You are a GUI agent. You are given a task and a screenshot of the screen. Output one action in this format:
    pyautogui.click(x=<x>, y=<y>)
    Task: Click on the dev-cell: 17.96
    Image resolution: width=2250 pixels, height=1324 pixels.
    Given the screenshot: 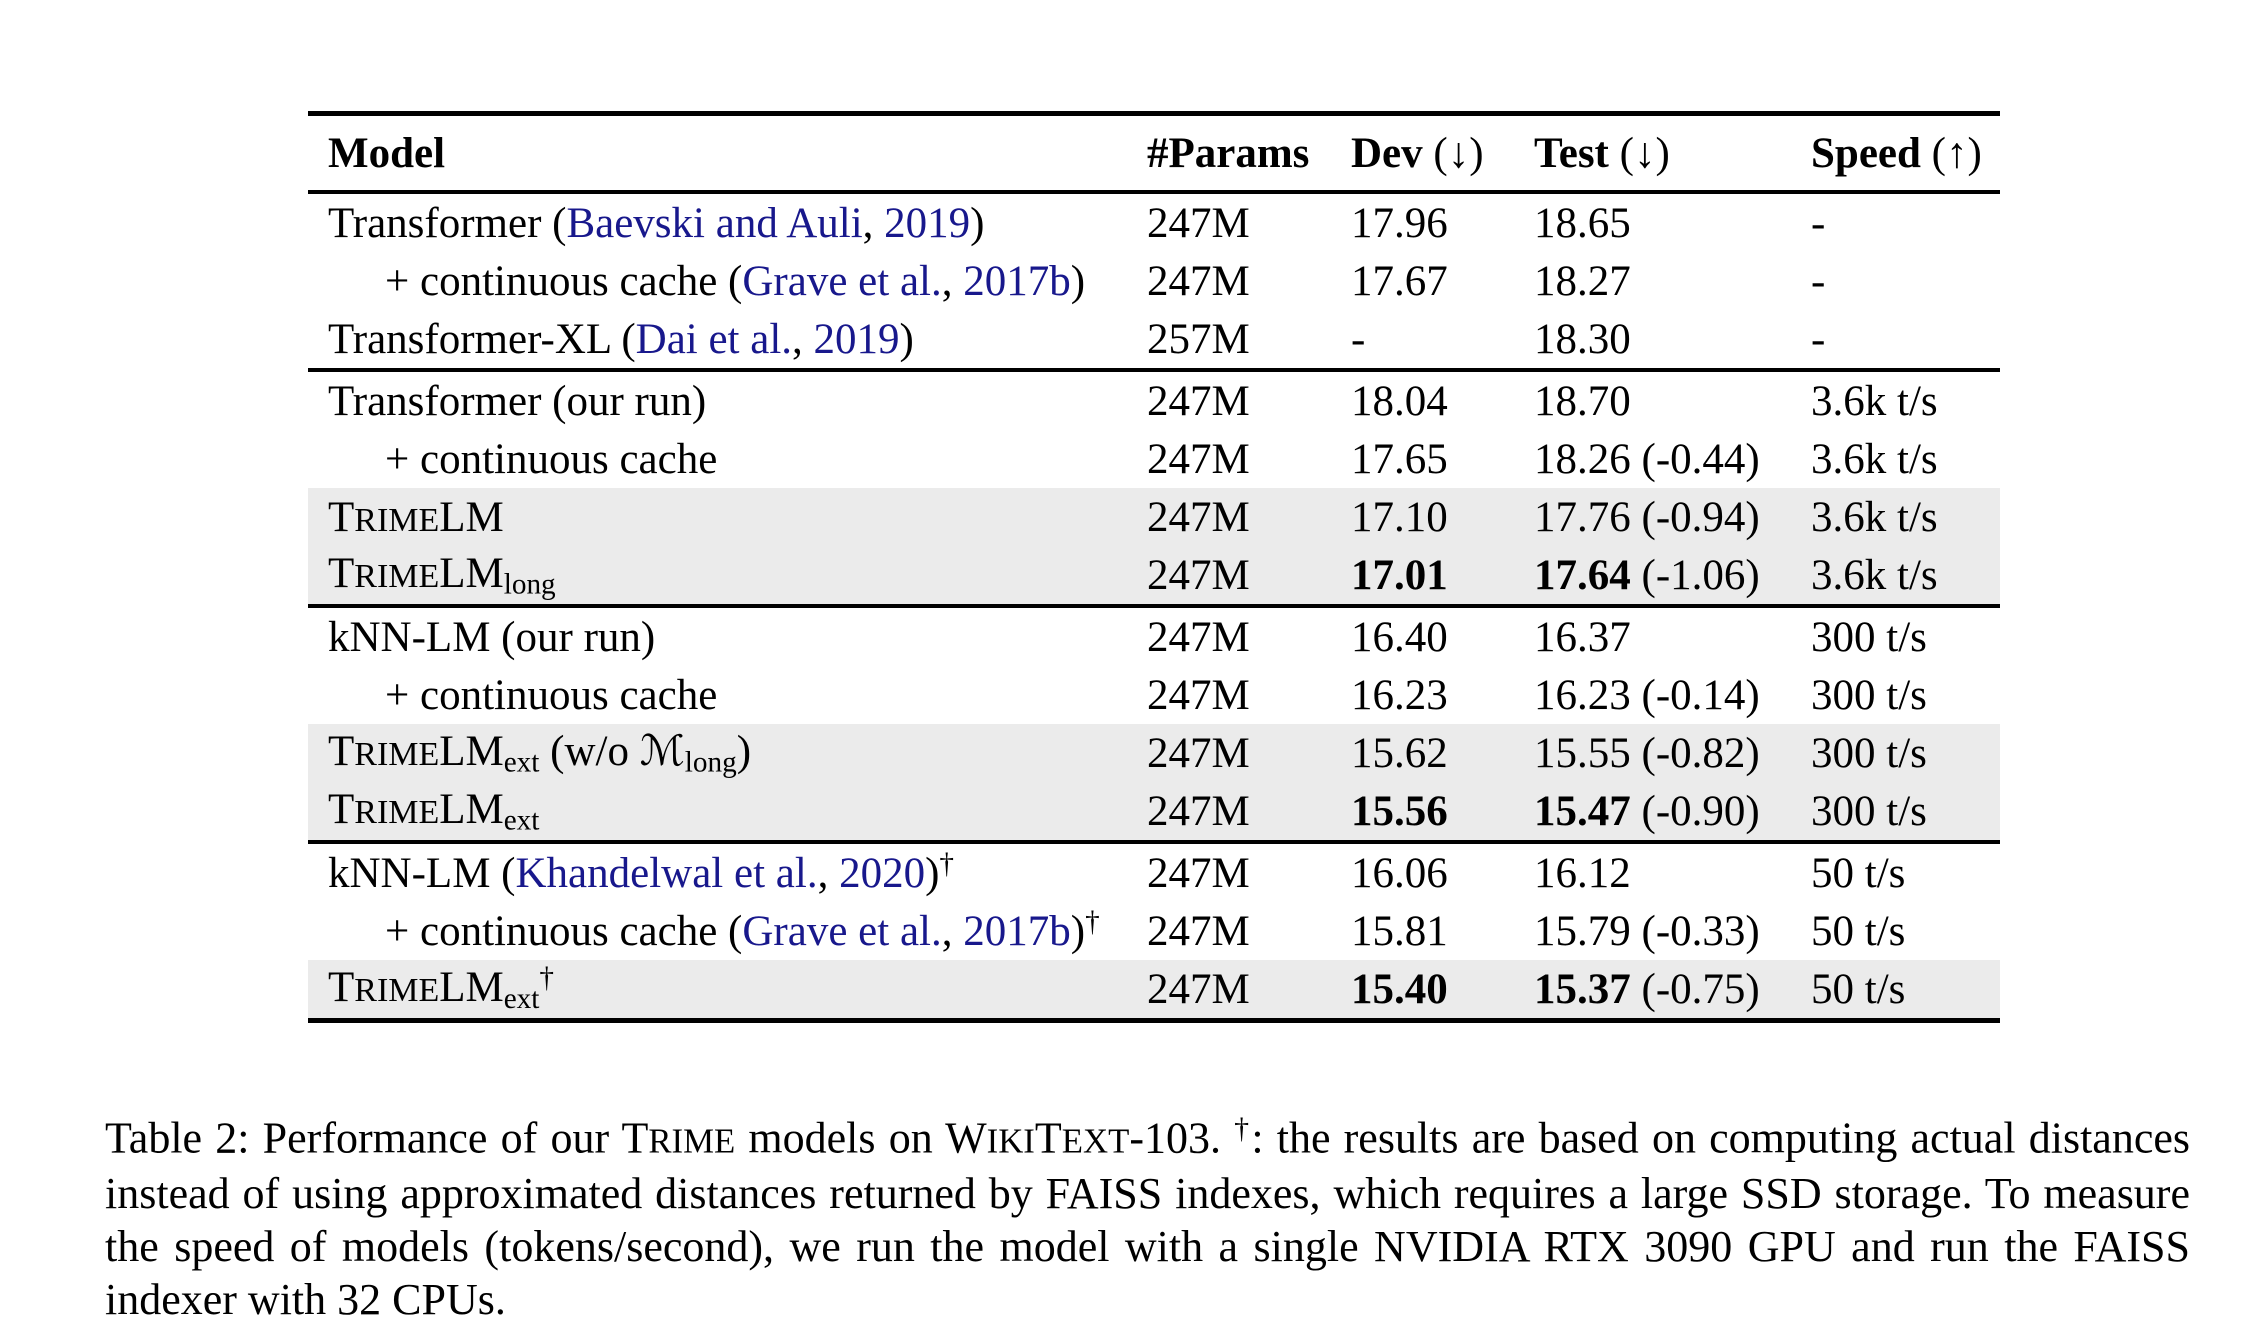 What is the action you would take?
    pyautogui.click(x=1399, y=223)
    